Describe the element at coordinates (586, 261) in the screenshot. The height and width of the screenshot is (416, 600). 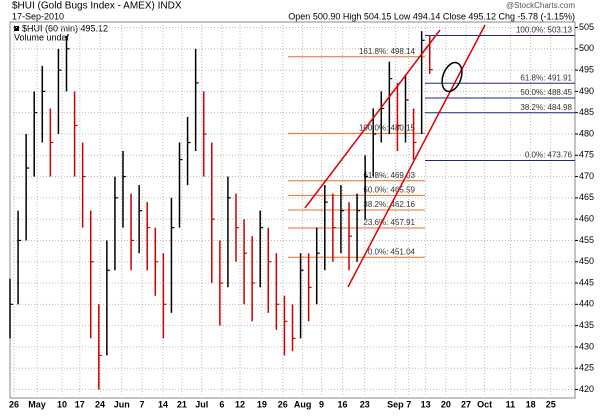
I see `y-tick-label: 450` at that location.